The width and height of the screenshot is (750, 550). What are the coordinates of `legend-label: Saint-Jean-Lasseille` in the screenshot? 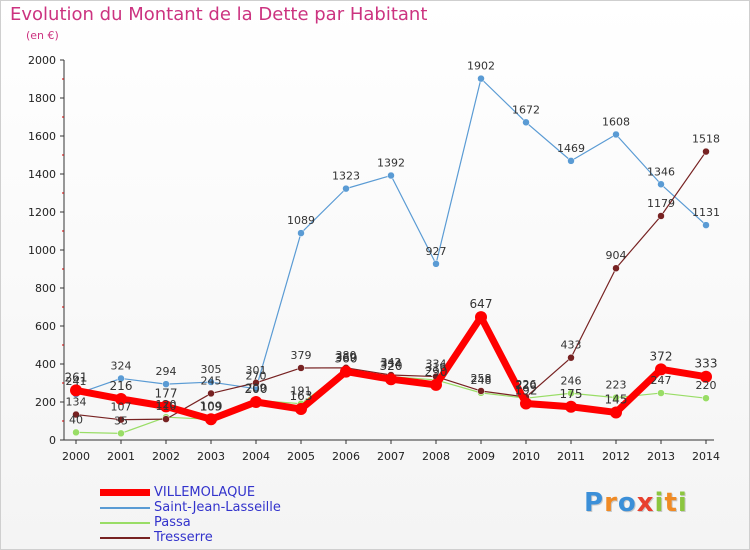 It's located at (217, 507).